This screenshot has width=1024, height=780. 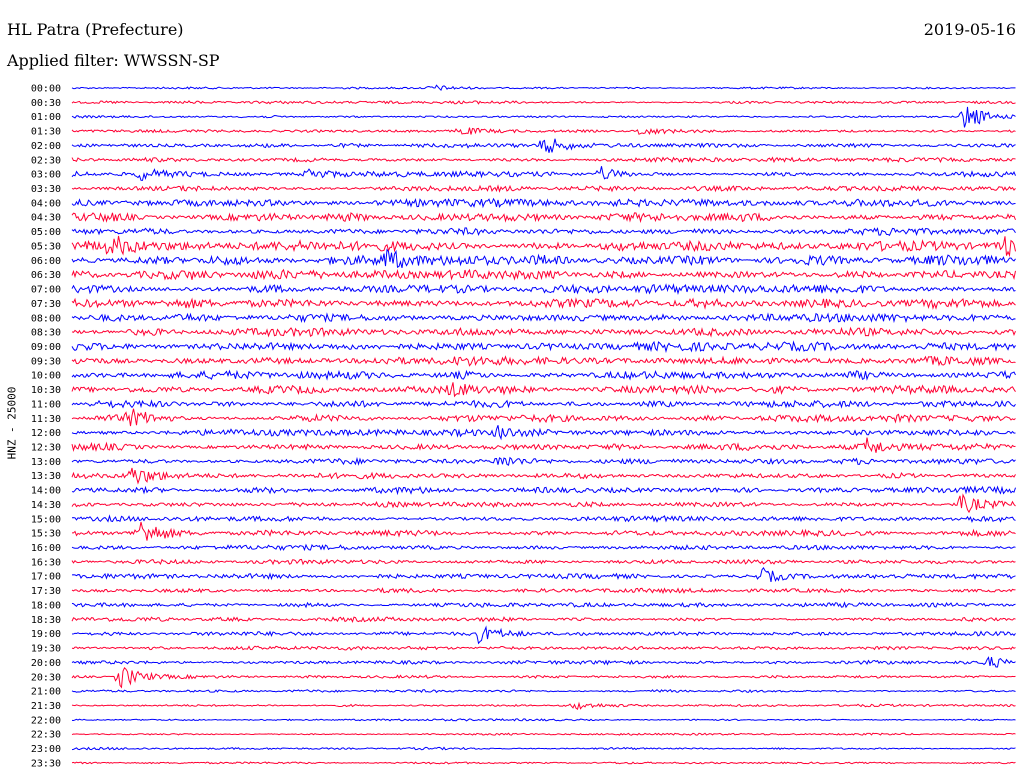 I want to click on trace-1900, so click(x=543, y=635).